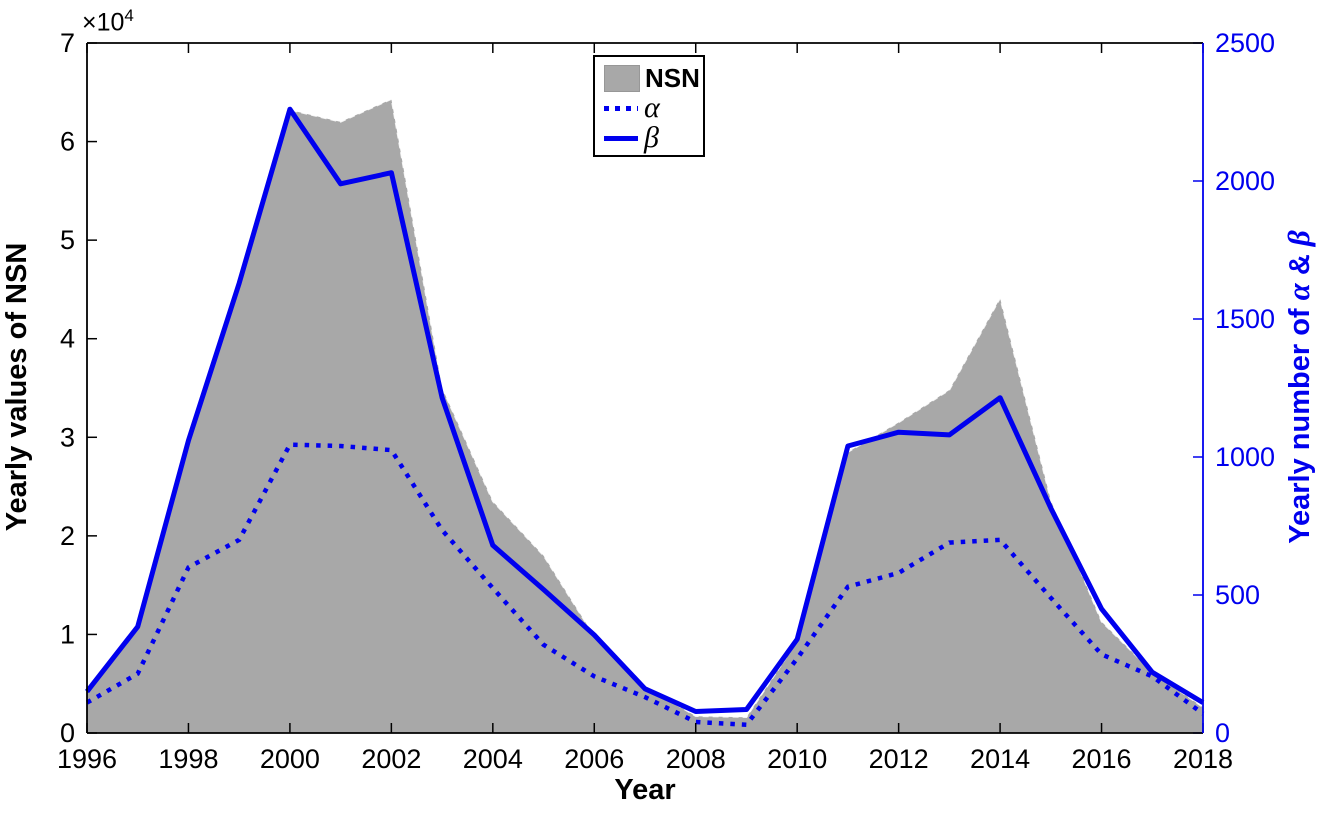  Describe the element at coordinates (1298, 238) in the screenshot. I see `beta-symbol: β` at that location.